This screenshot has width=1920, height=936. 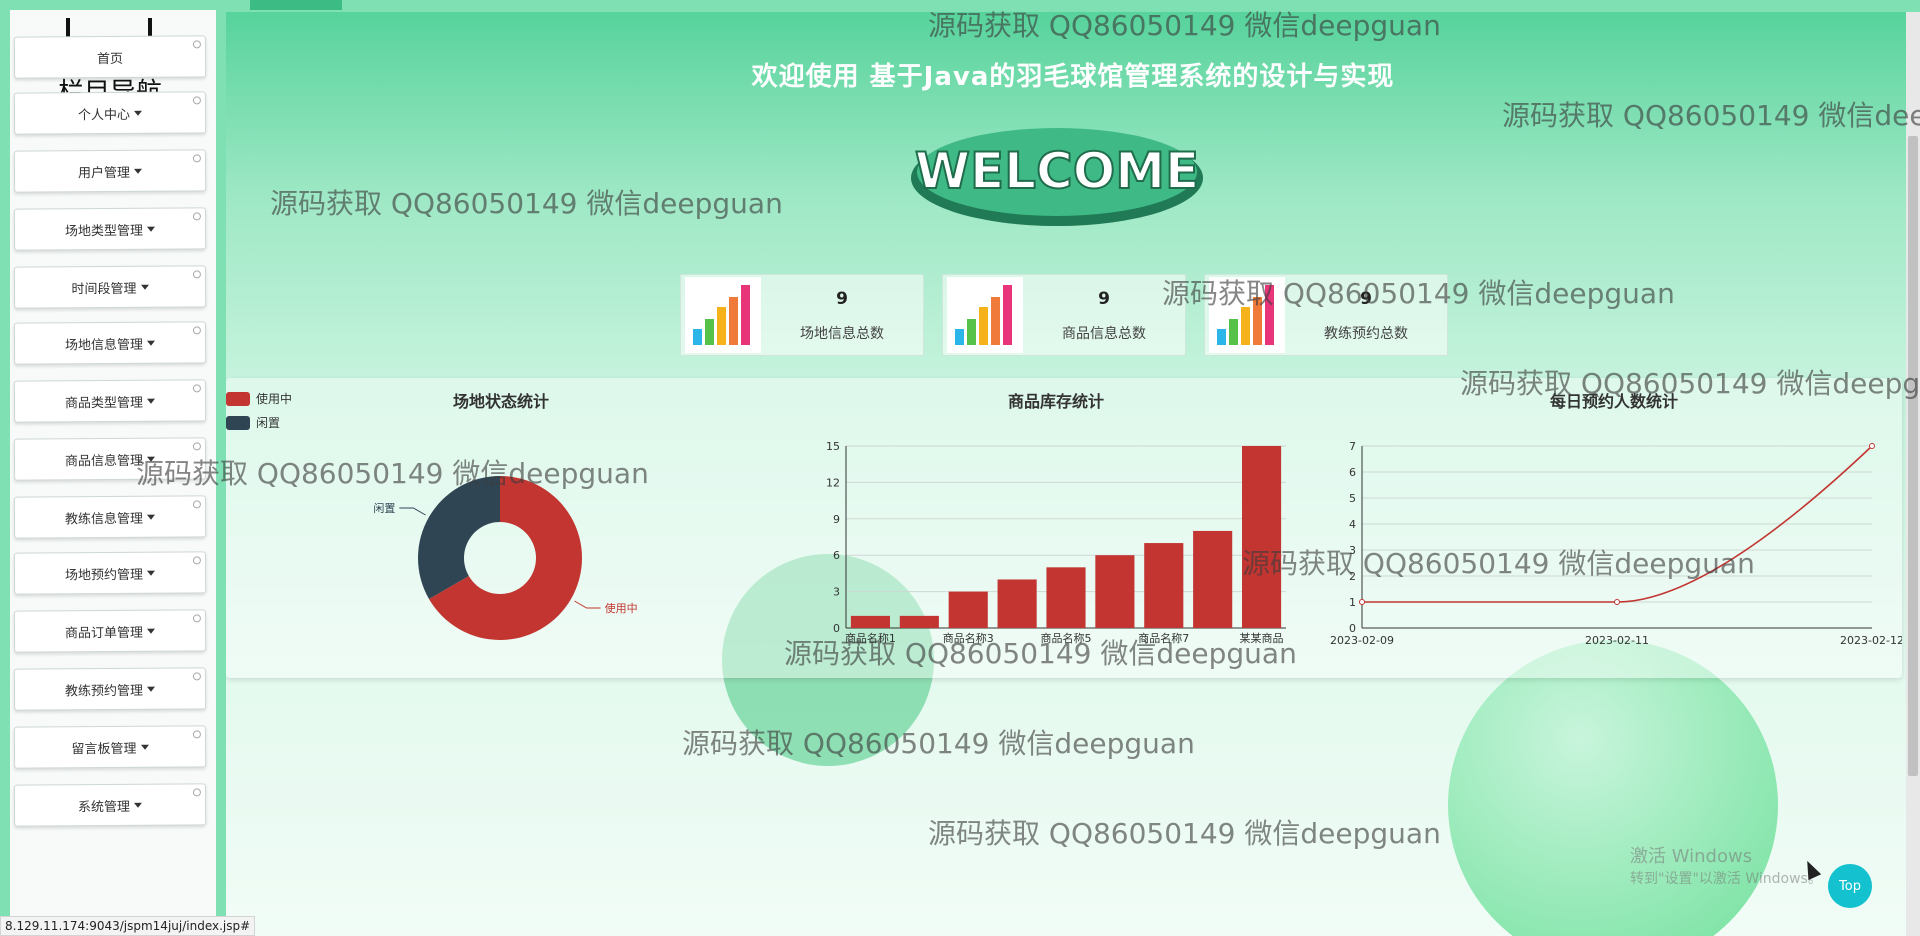 What do you see at coordinates (1352, 576) in the screenshot?
I see `y-tick-label: 2` at bounding box center [1352, 576].